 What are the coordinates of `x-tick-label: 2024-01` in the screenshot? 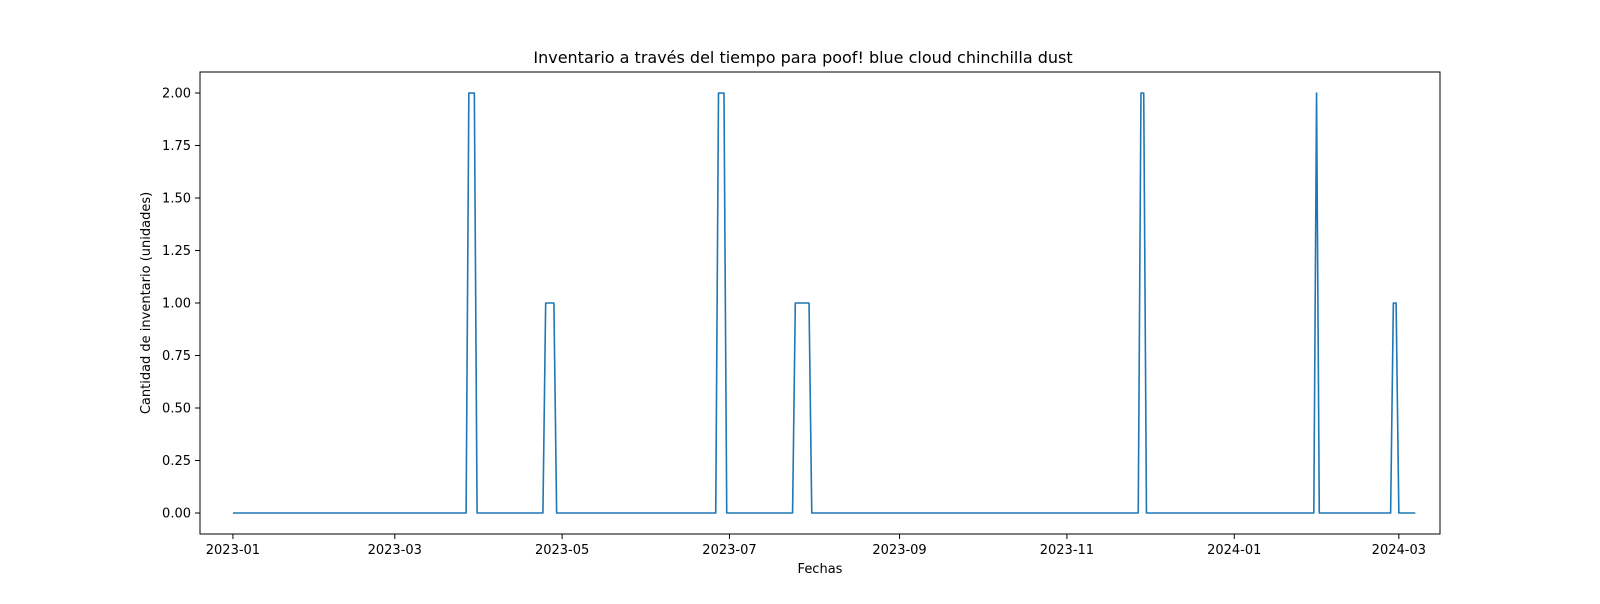 It's located at (1234, 550).